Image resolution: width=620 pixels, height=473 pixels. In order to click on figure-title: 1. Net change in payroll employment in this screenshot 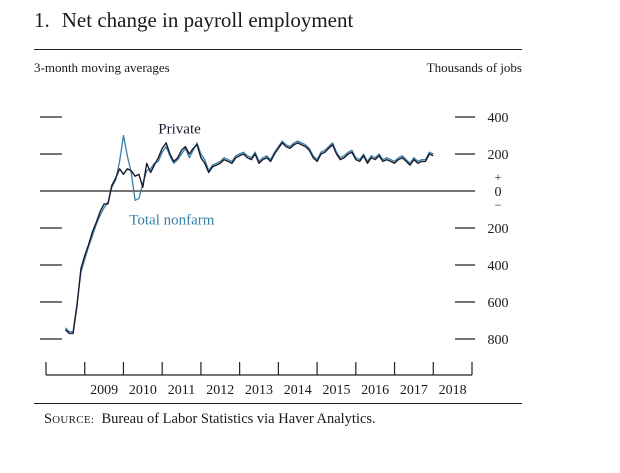, I will do `click(193, 20)`.